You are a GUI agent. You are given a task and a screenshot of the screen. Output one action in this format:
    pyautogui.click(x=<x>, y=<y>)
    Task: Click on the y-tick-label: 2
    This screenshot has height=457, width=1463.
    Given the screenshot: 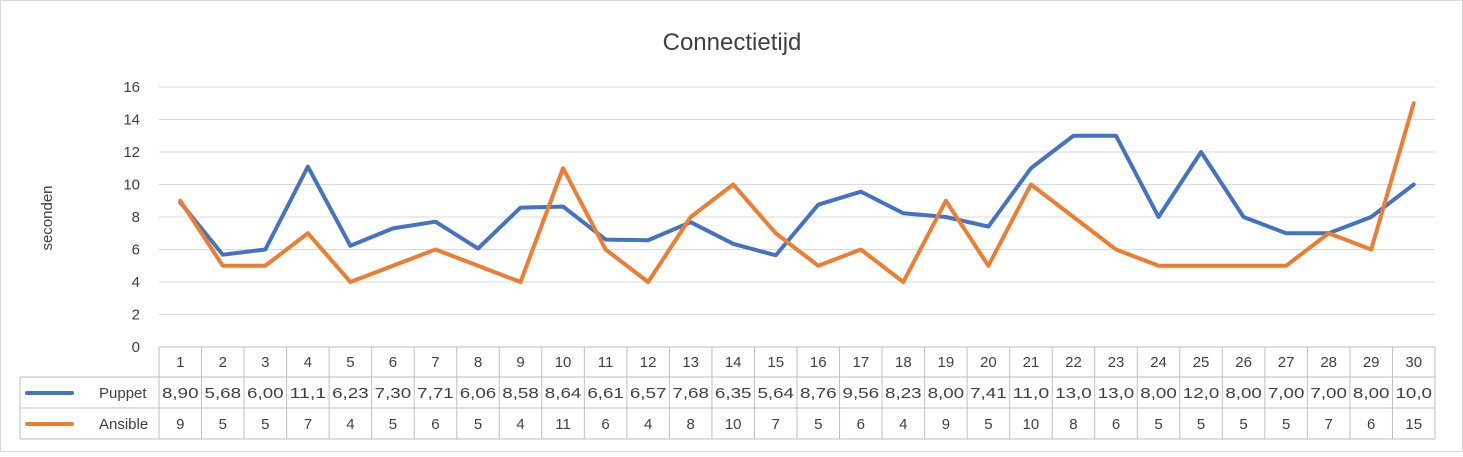 What is the action you would take?
    pyautogui.click(x=136, y=315)
    